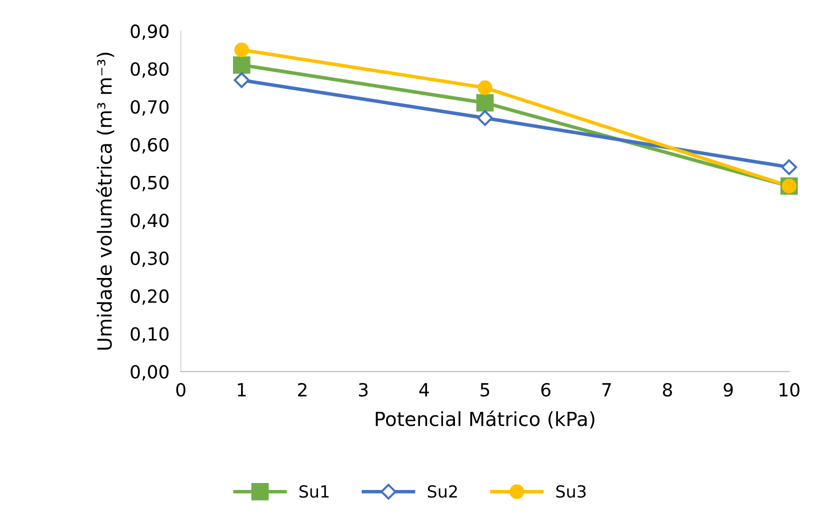 The image size is (822, 516). What do you see at coordinates (442, 491) in the screenshot?
I see `legend-label: Su2` at bounding box center [442, 491].